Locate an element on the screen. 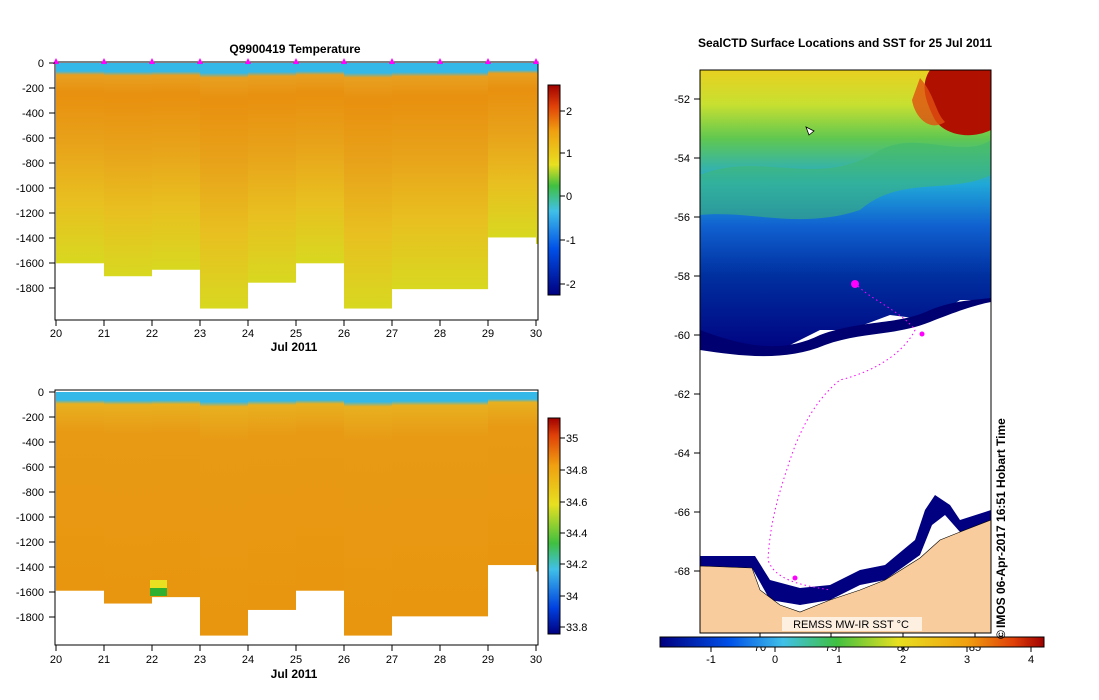  colorbar-tick-label: 4 is located at coordinates (1031, 660).